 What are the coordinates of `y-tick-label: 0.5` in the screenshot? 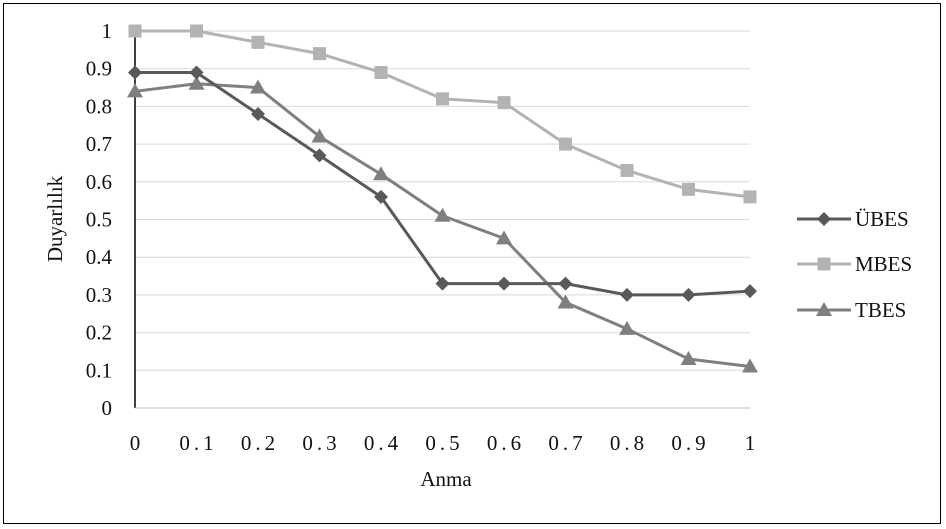 It's located at (99, 220).